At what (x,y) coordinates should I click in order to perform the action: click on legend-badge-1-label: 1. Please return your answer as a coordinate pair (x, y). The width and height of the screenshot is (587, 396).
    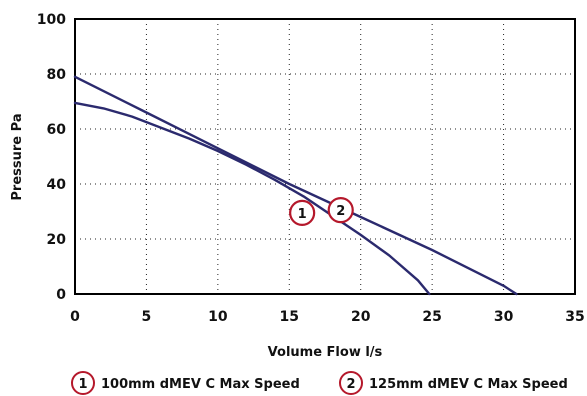
    Looking at the image, I should click on (82, 384).